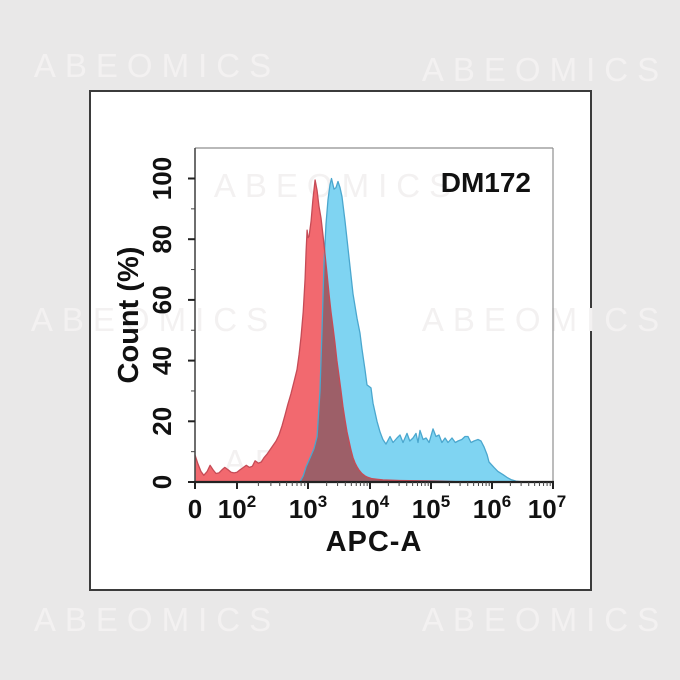  I want to click on watermark-bottom-right: ABEOMICS, so click(545, 619).